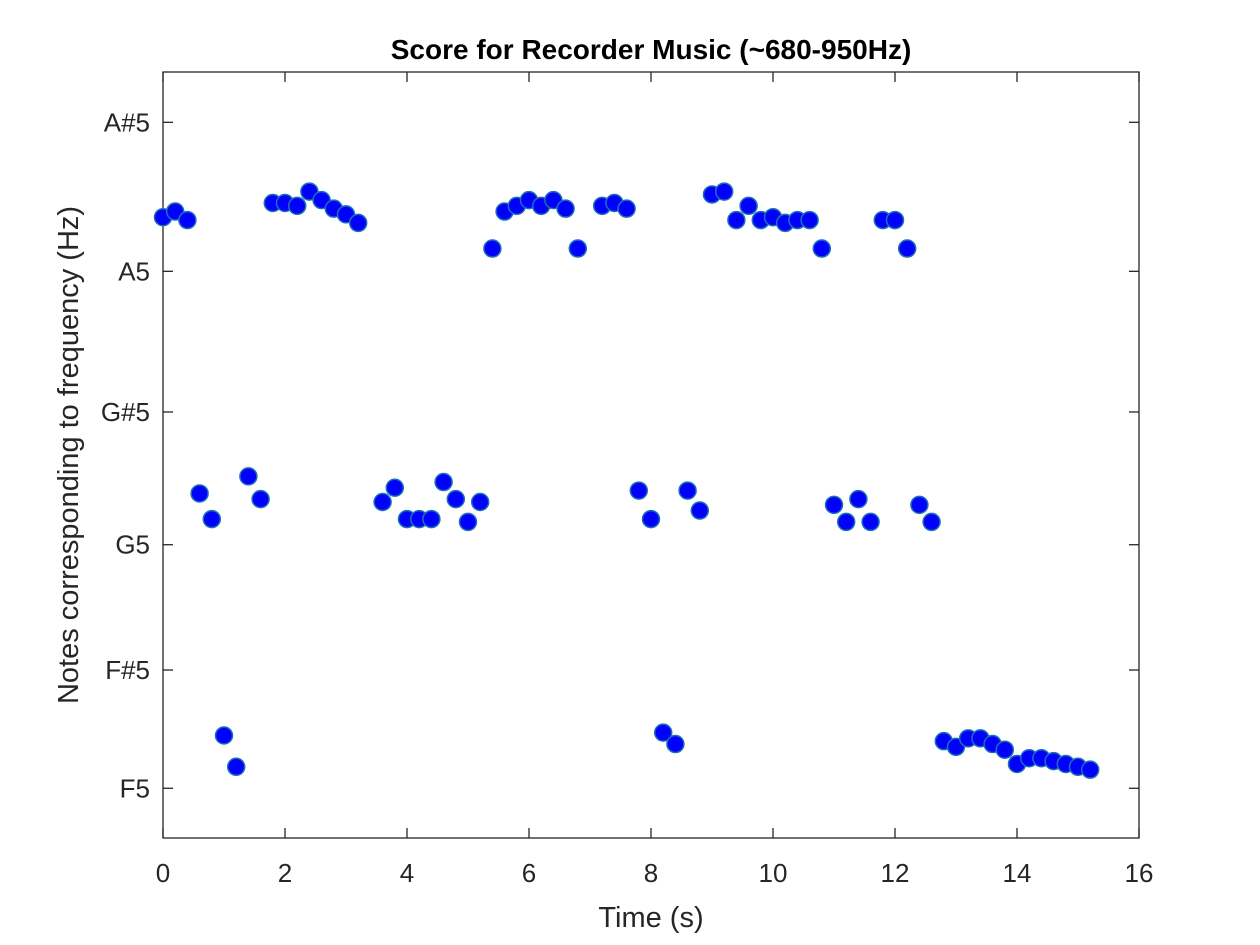 This screenshot has width=1260, height=945. Describe the element at coordinates (651, 49) in the screenshot. I see `chart-title: Score for Recorder Music (~680-950Hz)` at that location.